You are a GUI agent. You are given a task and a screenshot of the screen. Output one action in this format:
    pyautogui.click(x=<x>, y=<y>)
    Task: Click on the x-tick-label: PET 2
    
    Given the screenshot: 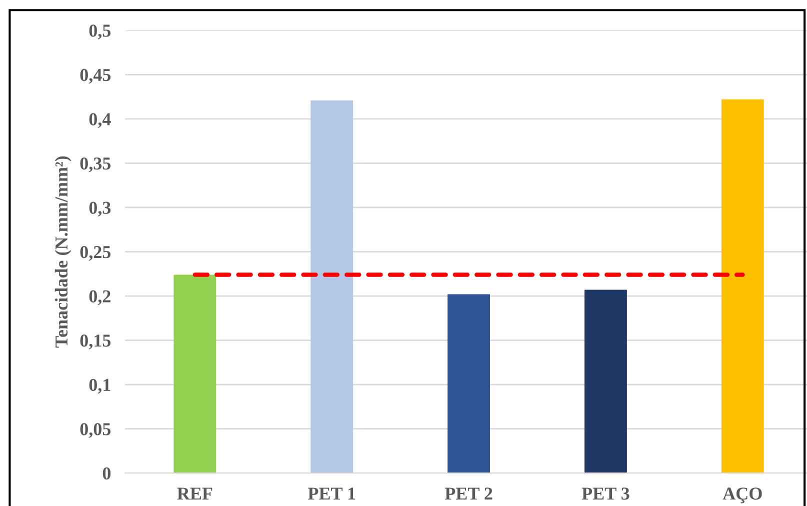 What is the action you would take?
    pyautogui.click(x=468, y=494)
    